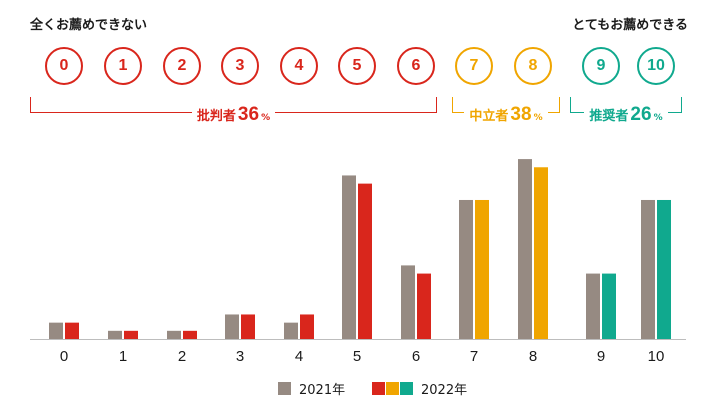 Image resolution: width=710 pixels, height=410 pixels. I want to click on score-circle-10: 10, so click(656, 66).